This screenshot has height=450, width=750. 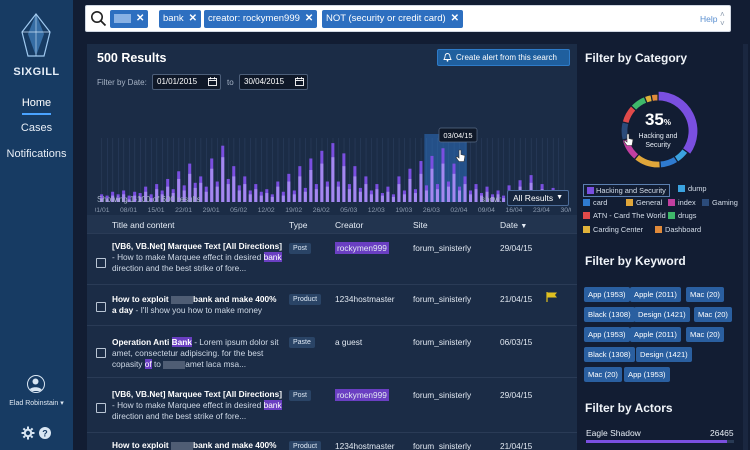 I want to click on gear-icon, so click(x=28, y=433).